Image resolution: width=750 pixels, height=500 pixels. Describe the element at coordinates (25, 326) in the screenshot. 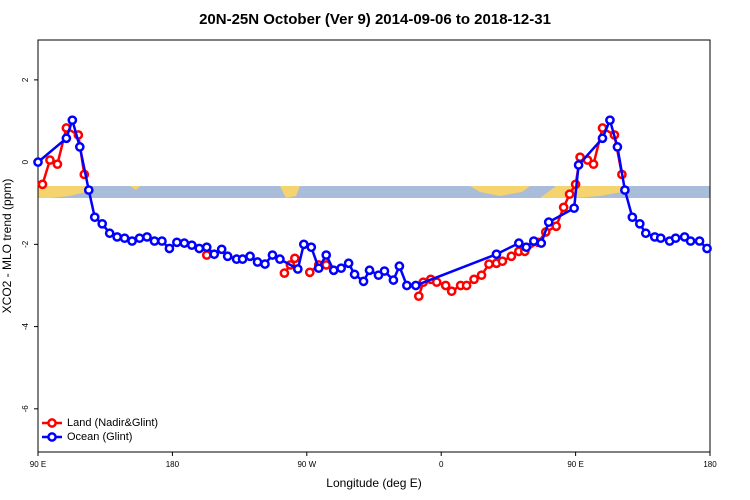

I see `y-tick-label: -4` at that location.